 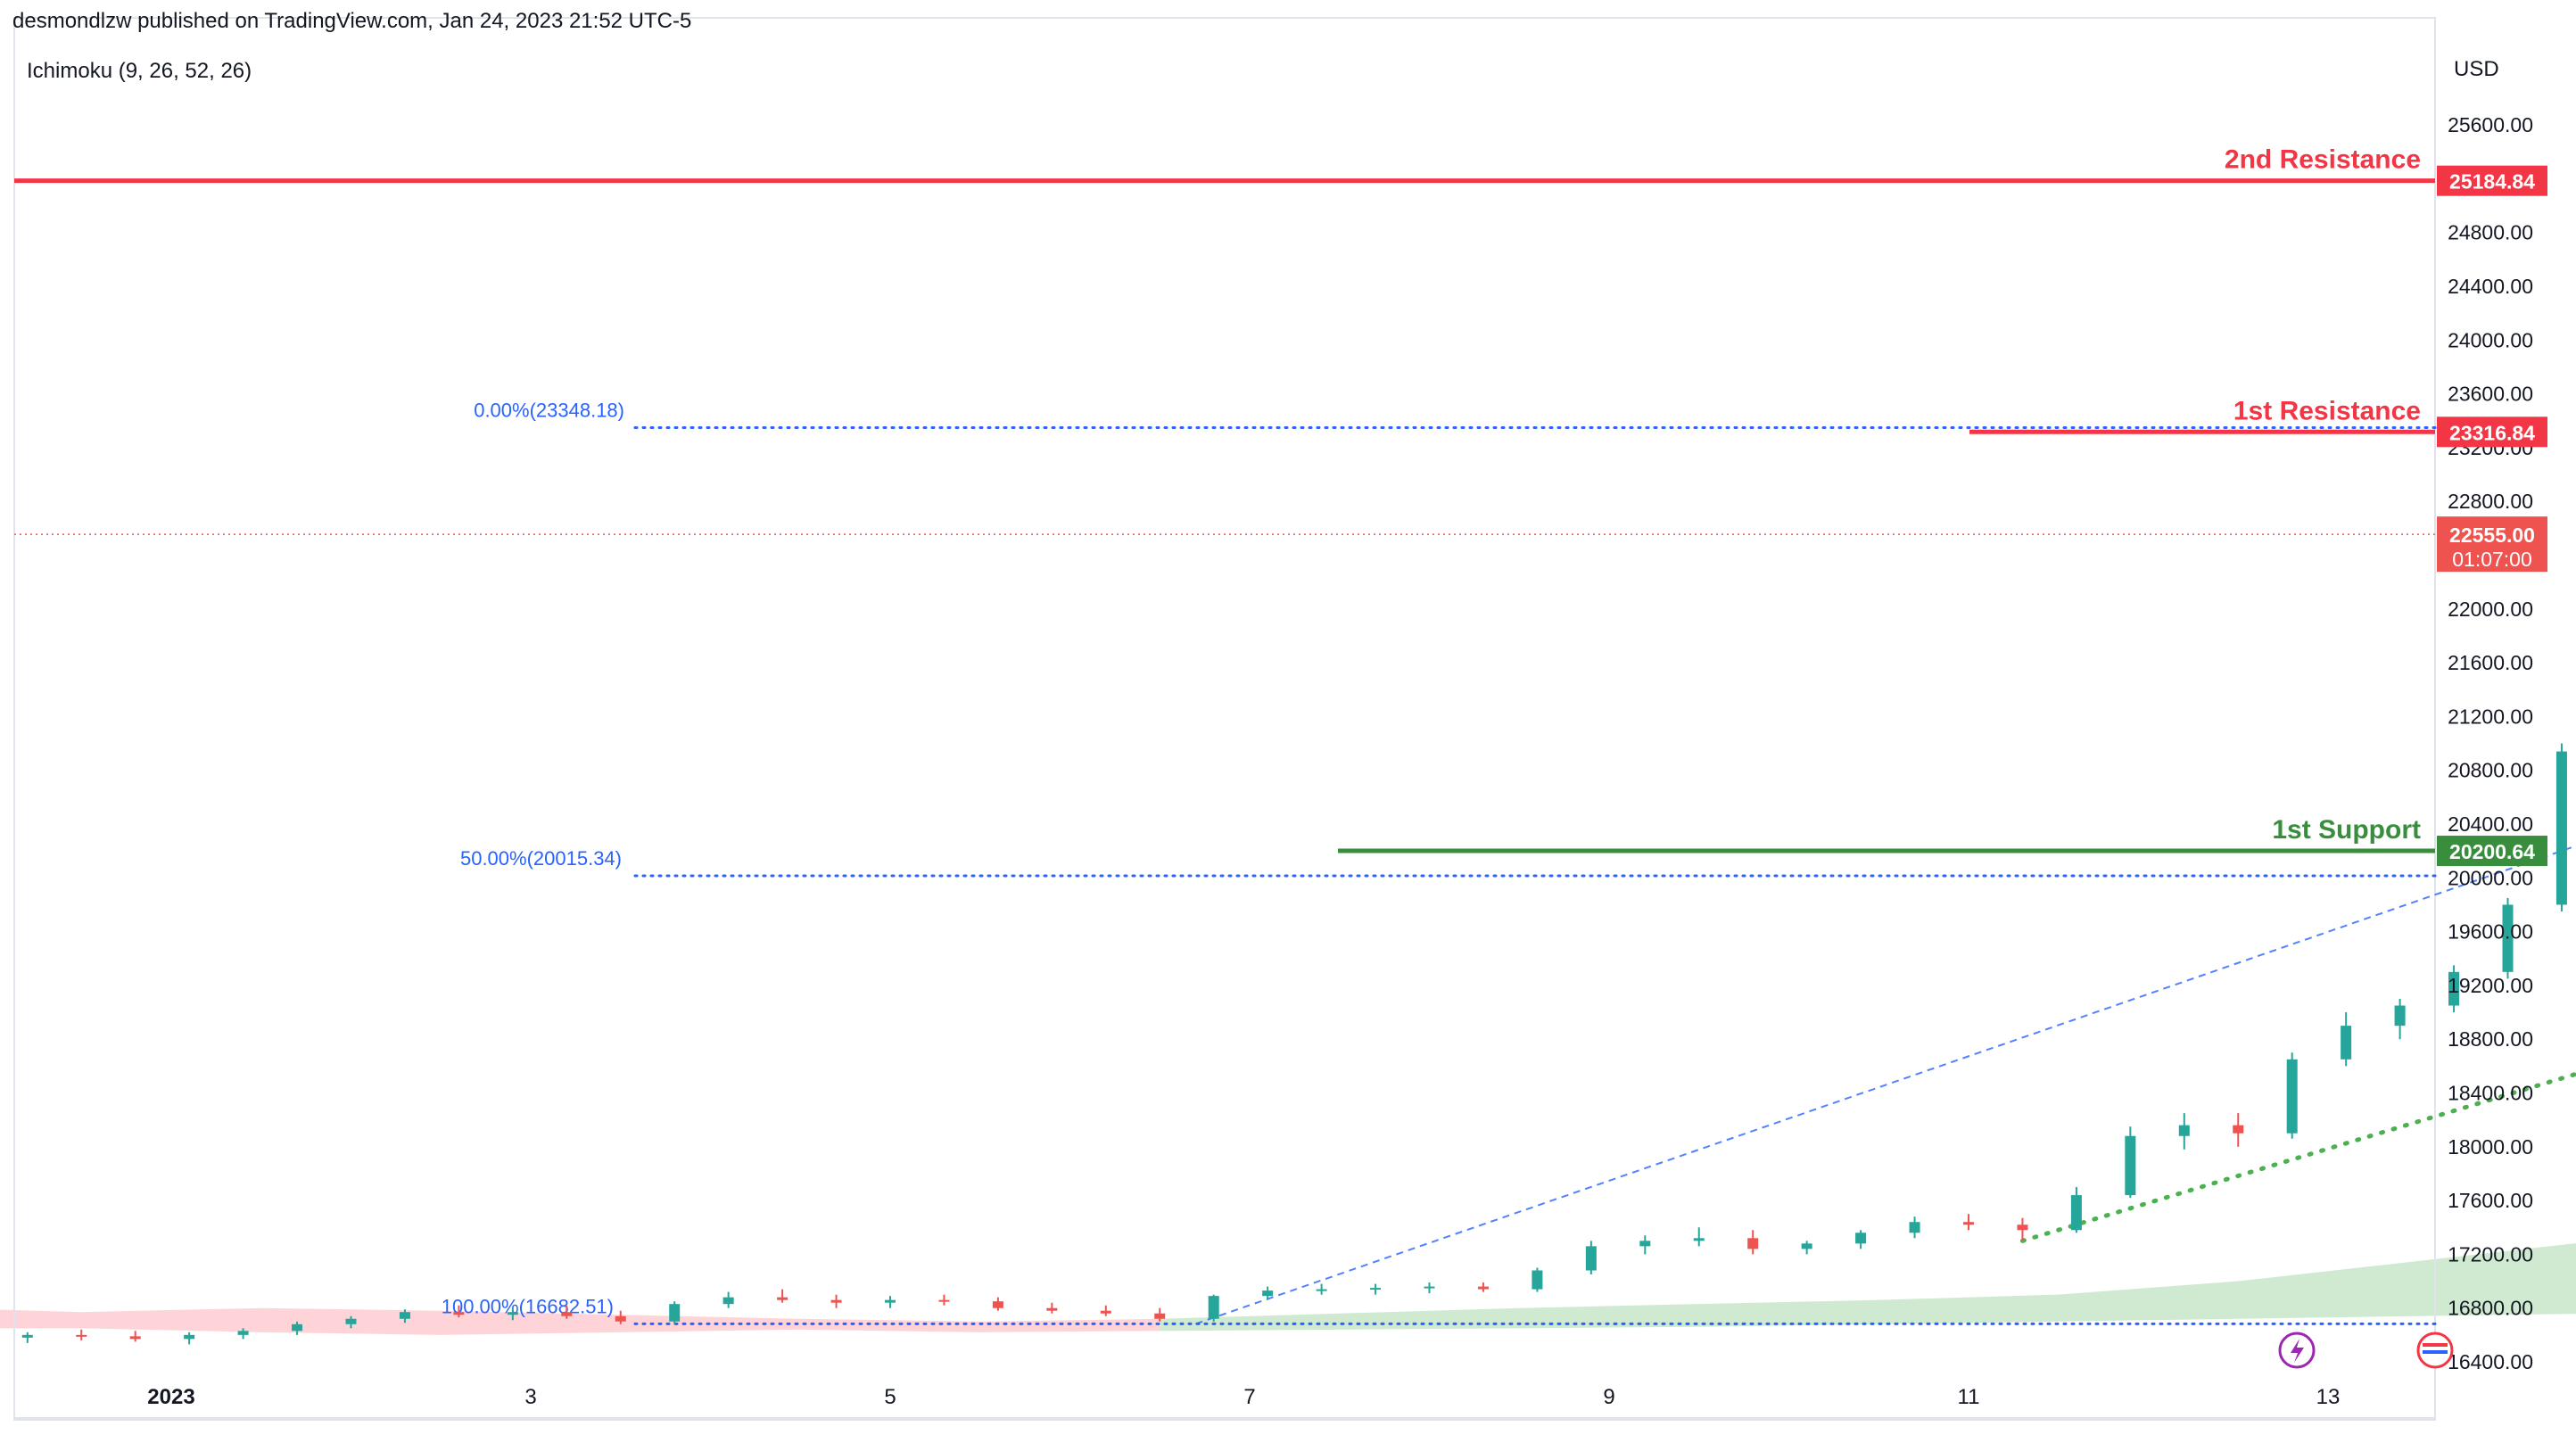 I want to click on fib-level-label: 100.00%(16682.51), so click(x=528, y=1306).